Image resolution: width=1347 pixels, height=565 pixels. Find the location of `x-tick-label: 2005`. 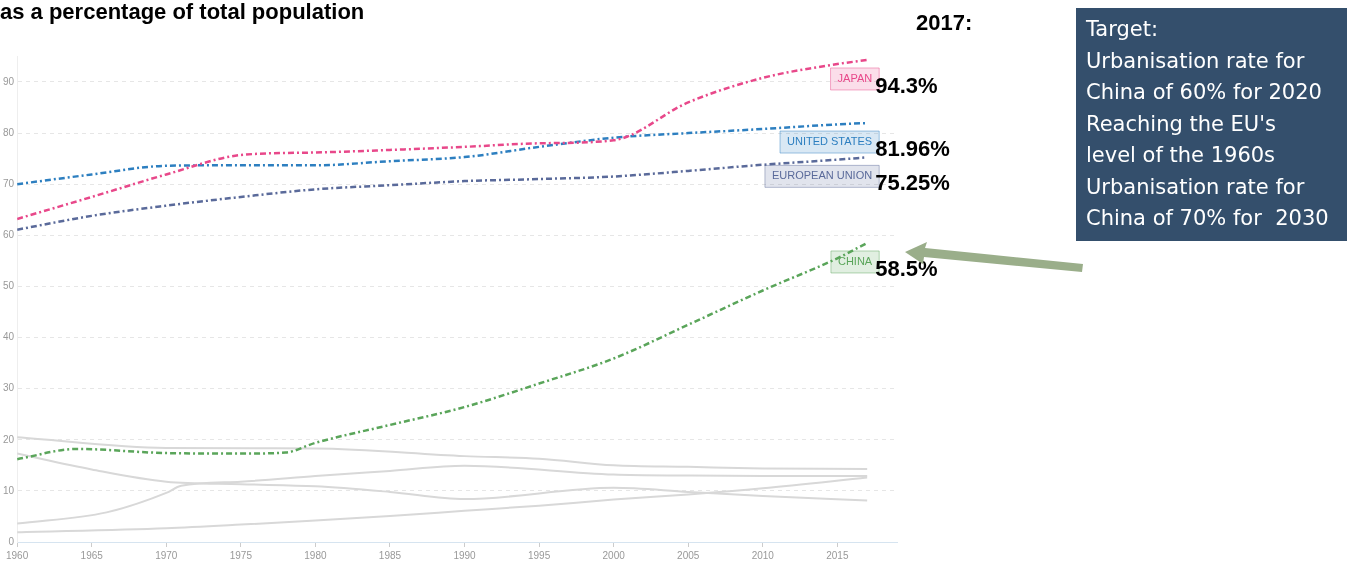

x-tick-label: 2005 is located at coordinates (688, 555).